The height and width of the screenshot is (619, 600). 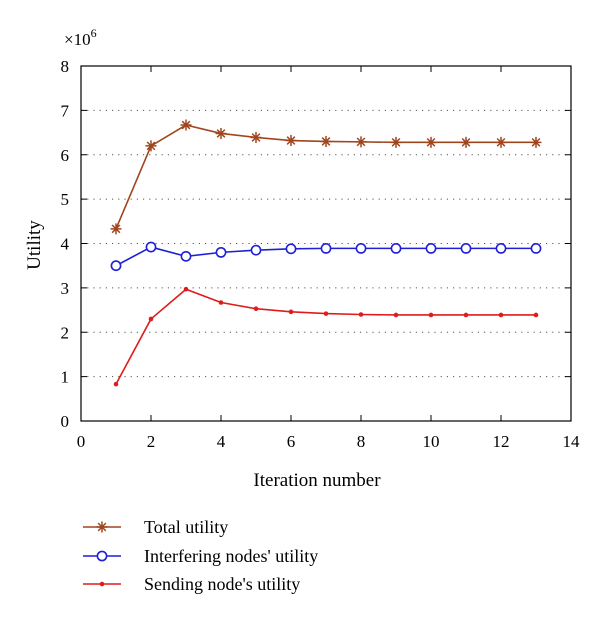 I want to click on legend-entry-1: Interfering nodes' utility, so click(x=200, y=556).